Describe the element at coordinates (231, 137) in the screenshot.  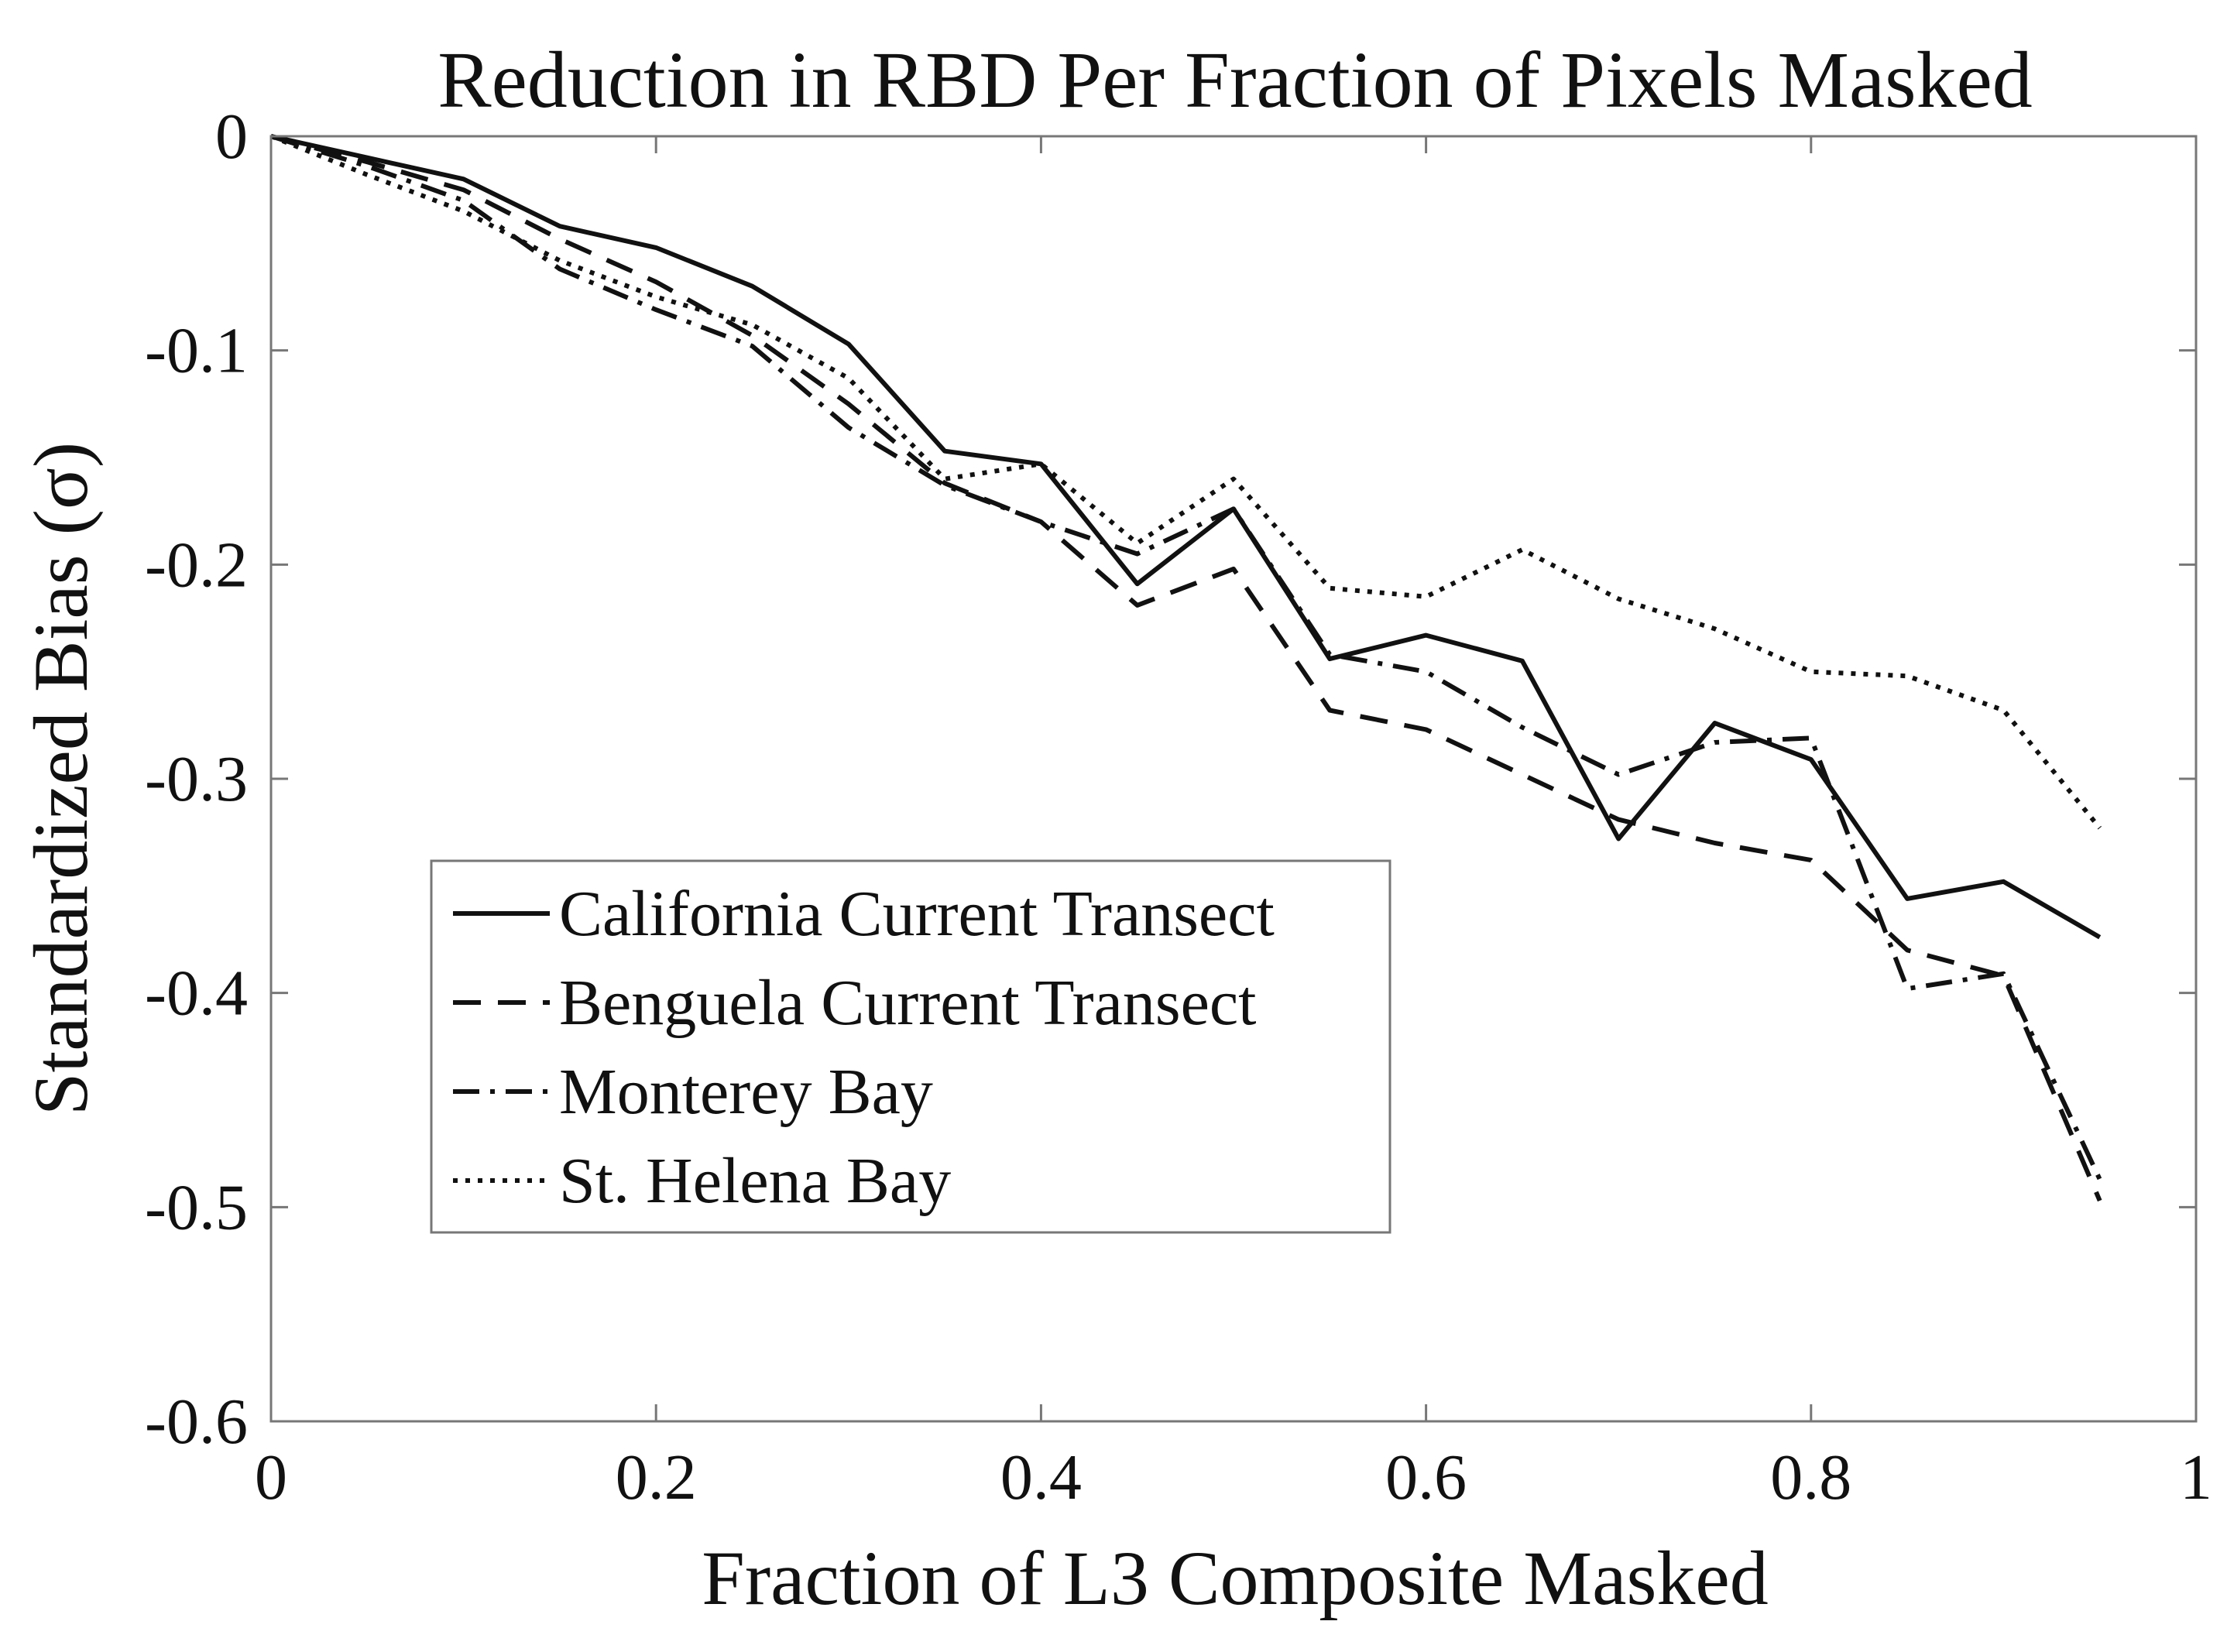
I see `y-tick-label: 0` at that location.